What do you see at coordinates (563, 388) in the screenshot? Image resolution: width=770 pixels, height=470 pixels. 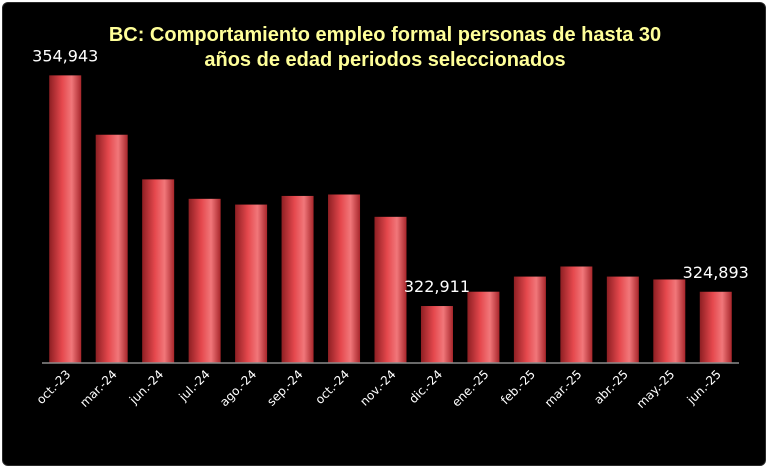 I see `x-tick-label: mar.-25` at bounding box center [563, 388].